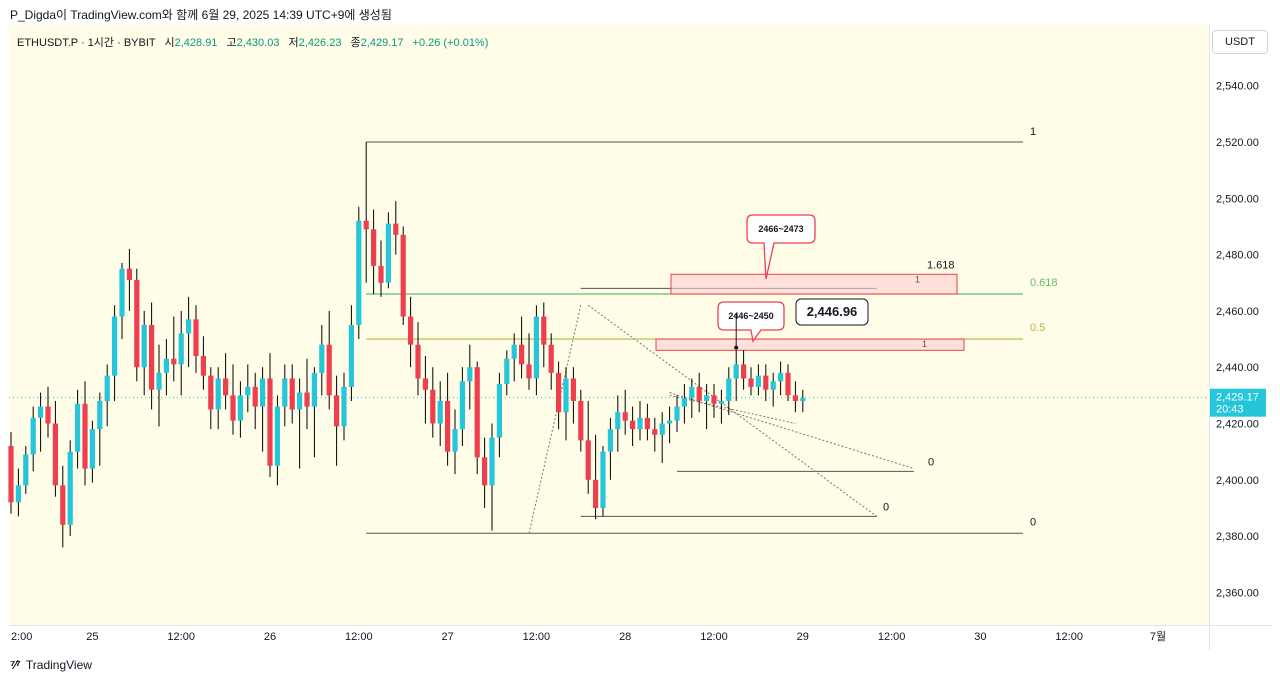 The image size is (1280, 682). Describe the element at coordinates (609, 637) in the screenshot. I see `time-axis` at that location.